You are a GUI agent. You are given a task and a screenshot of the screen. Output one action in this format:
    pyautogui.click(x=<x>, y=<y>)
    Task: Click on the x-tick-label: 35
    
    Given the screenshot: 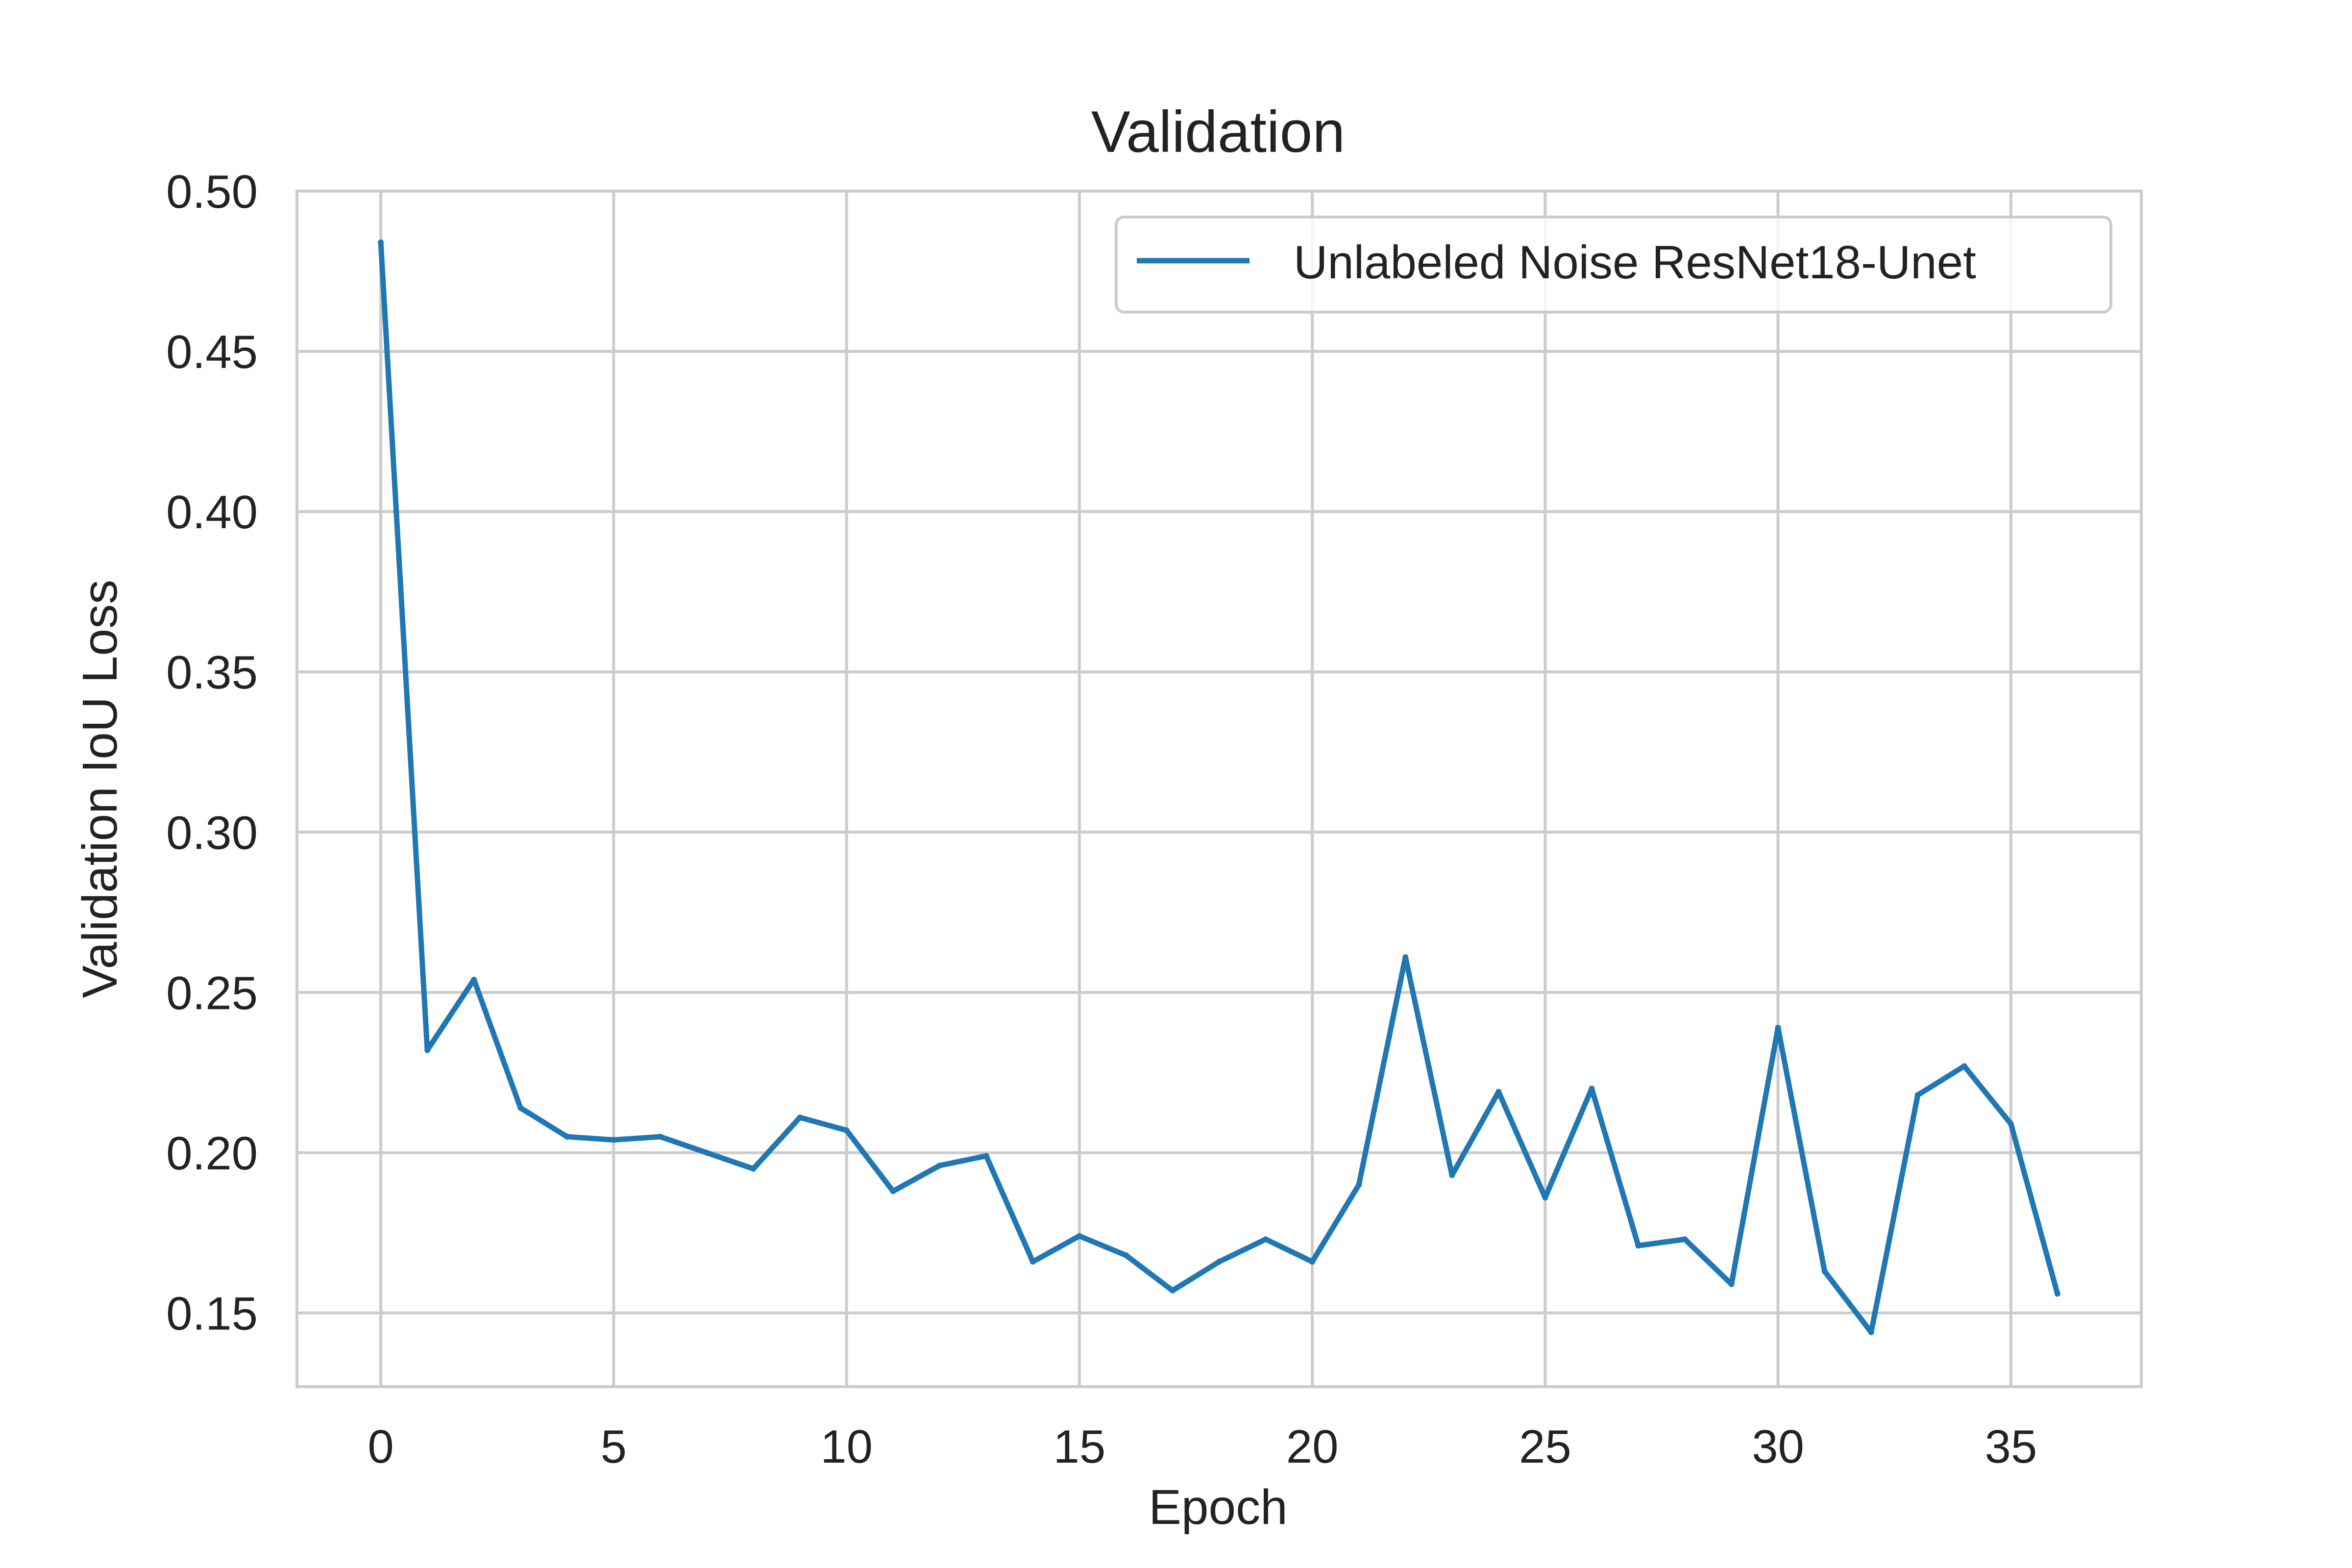 What is the action you would take?
    pyautogui.click(x=2010, y=1447)
    